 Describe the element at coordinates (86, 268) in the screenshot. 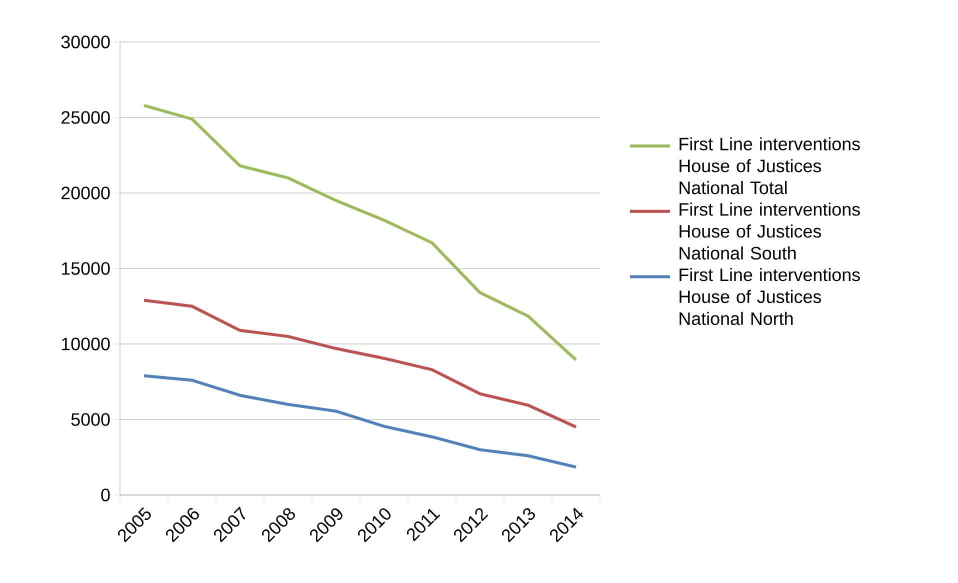

I see `y-tick-label: 15000` at that location.